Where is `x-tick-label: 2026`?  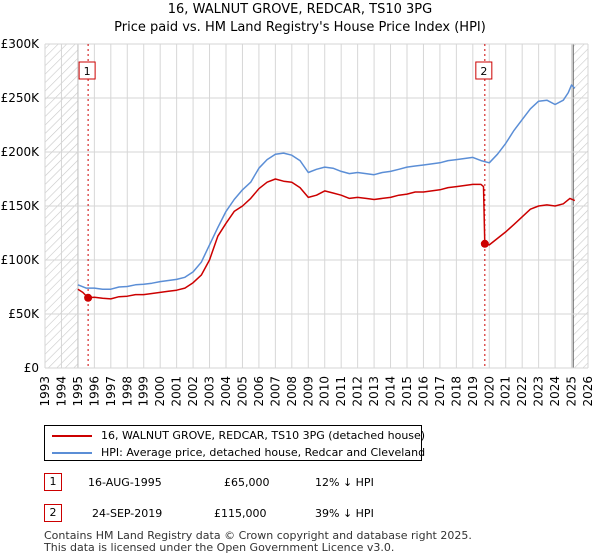 x-tick-label: 2026 is located at coordinates (588, 391).